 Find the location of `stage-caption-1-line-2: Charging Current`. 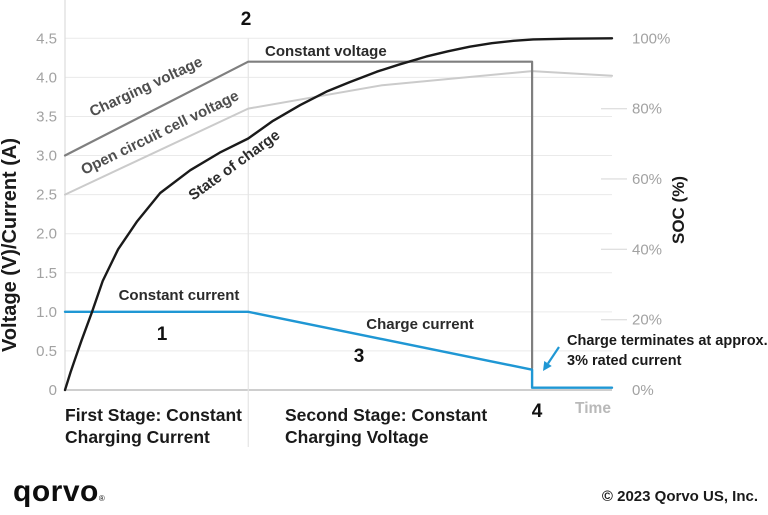

stage-caption-1-line-2: Charging Current is located at coordinates (137, 437).